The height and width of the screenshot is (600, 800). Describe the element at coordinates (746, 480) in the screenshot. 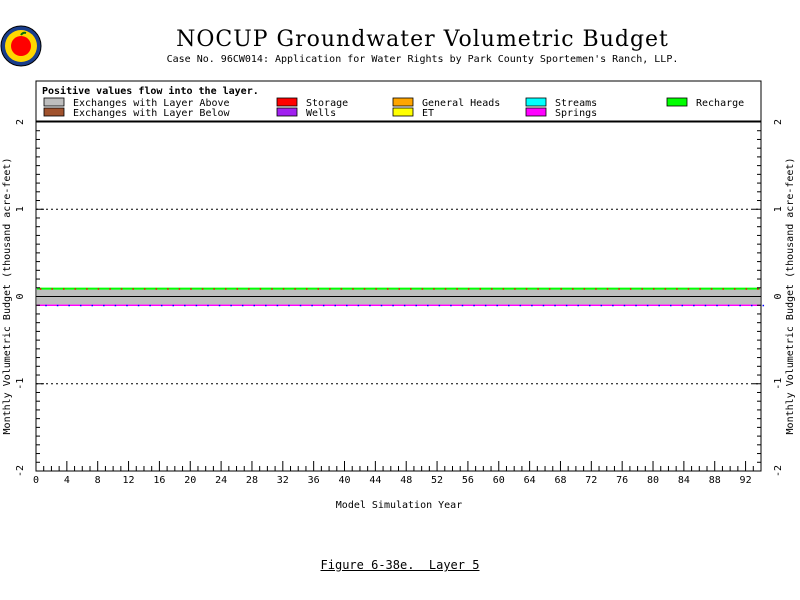

I see `x-tick-label: 92` at that location.